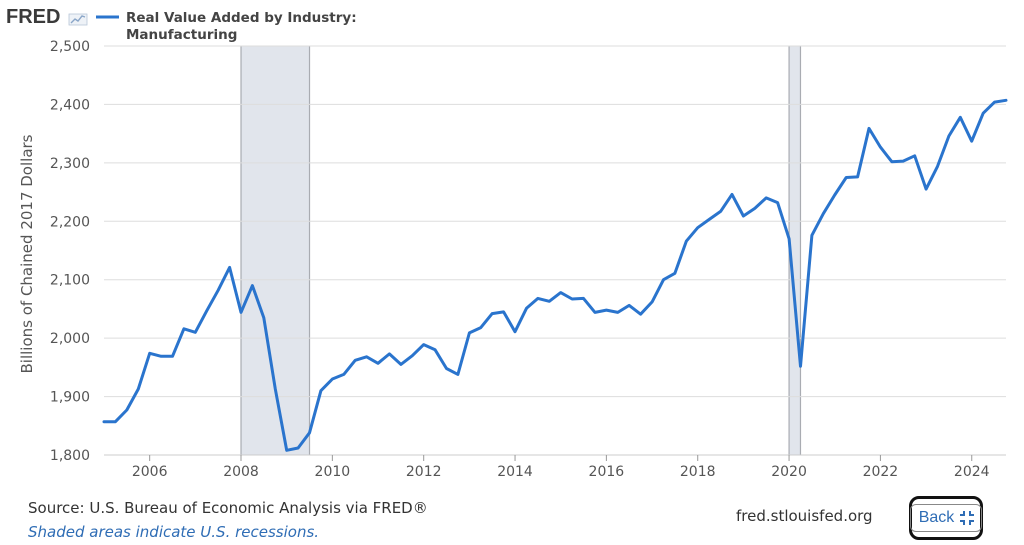  What do you see at coordinates (515, 472) in the screenshot?
I see `x-tick-label: 2014` at bounding box center [515, 472].